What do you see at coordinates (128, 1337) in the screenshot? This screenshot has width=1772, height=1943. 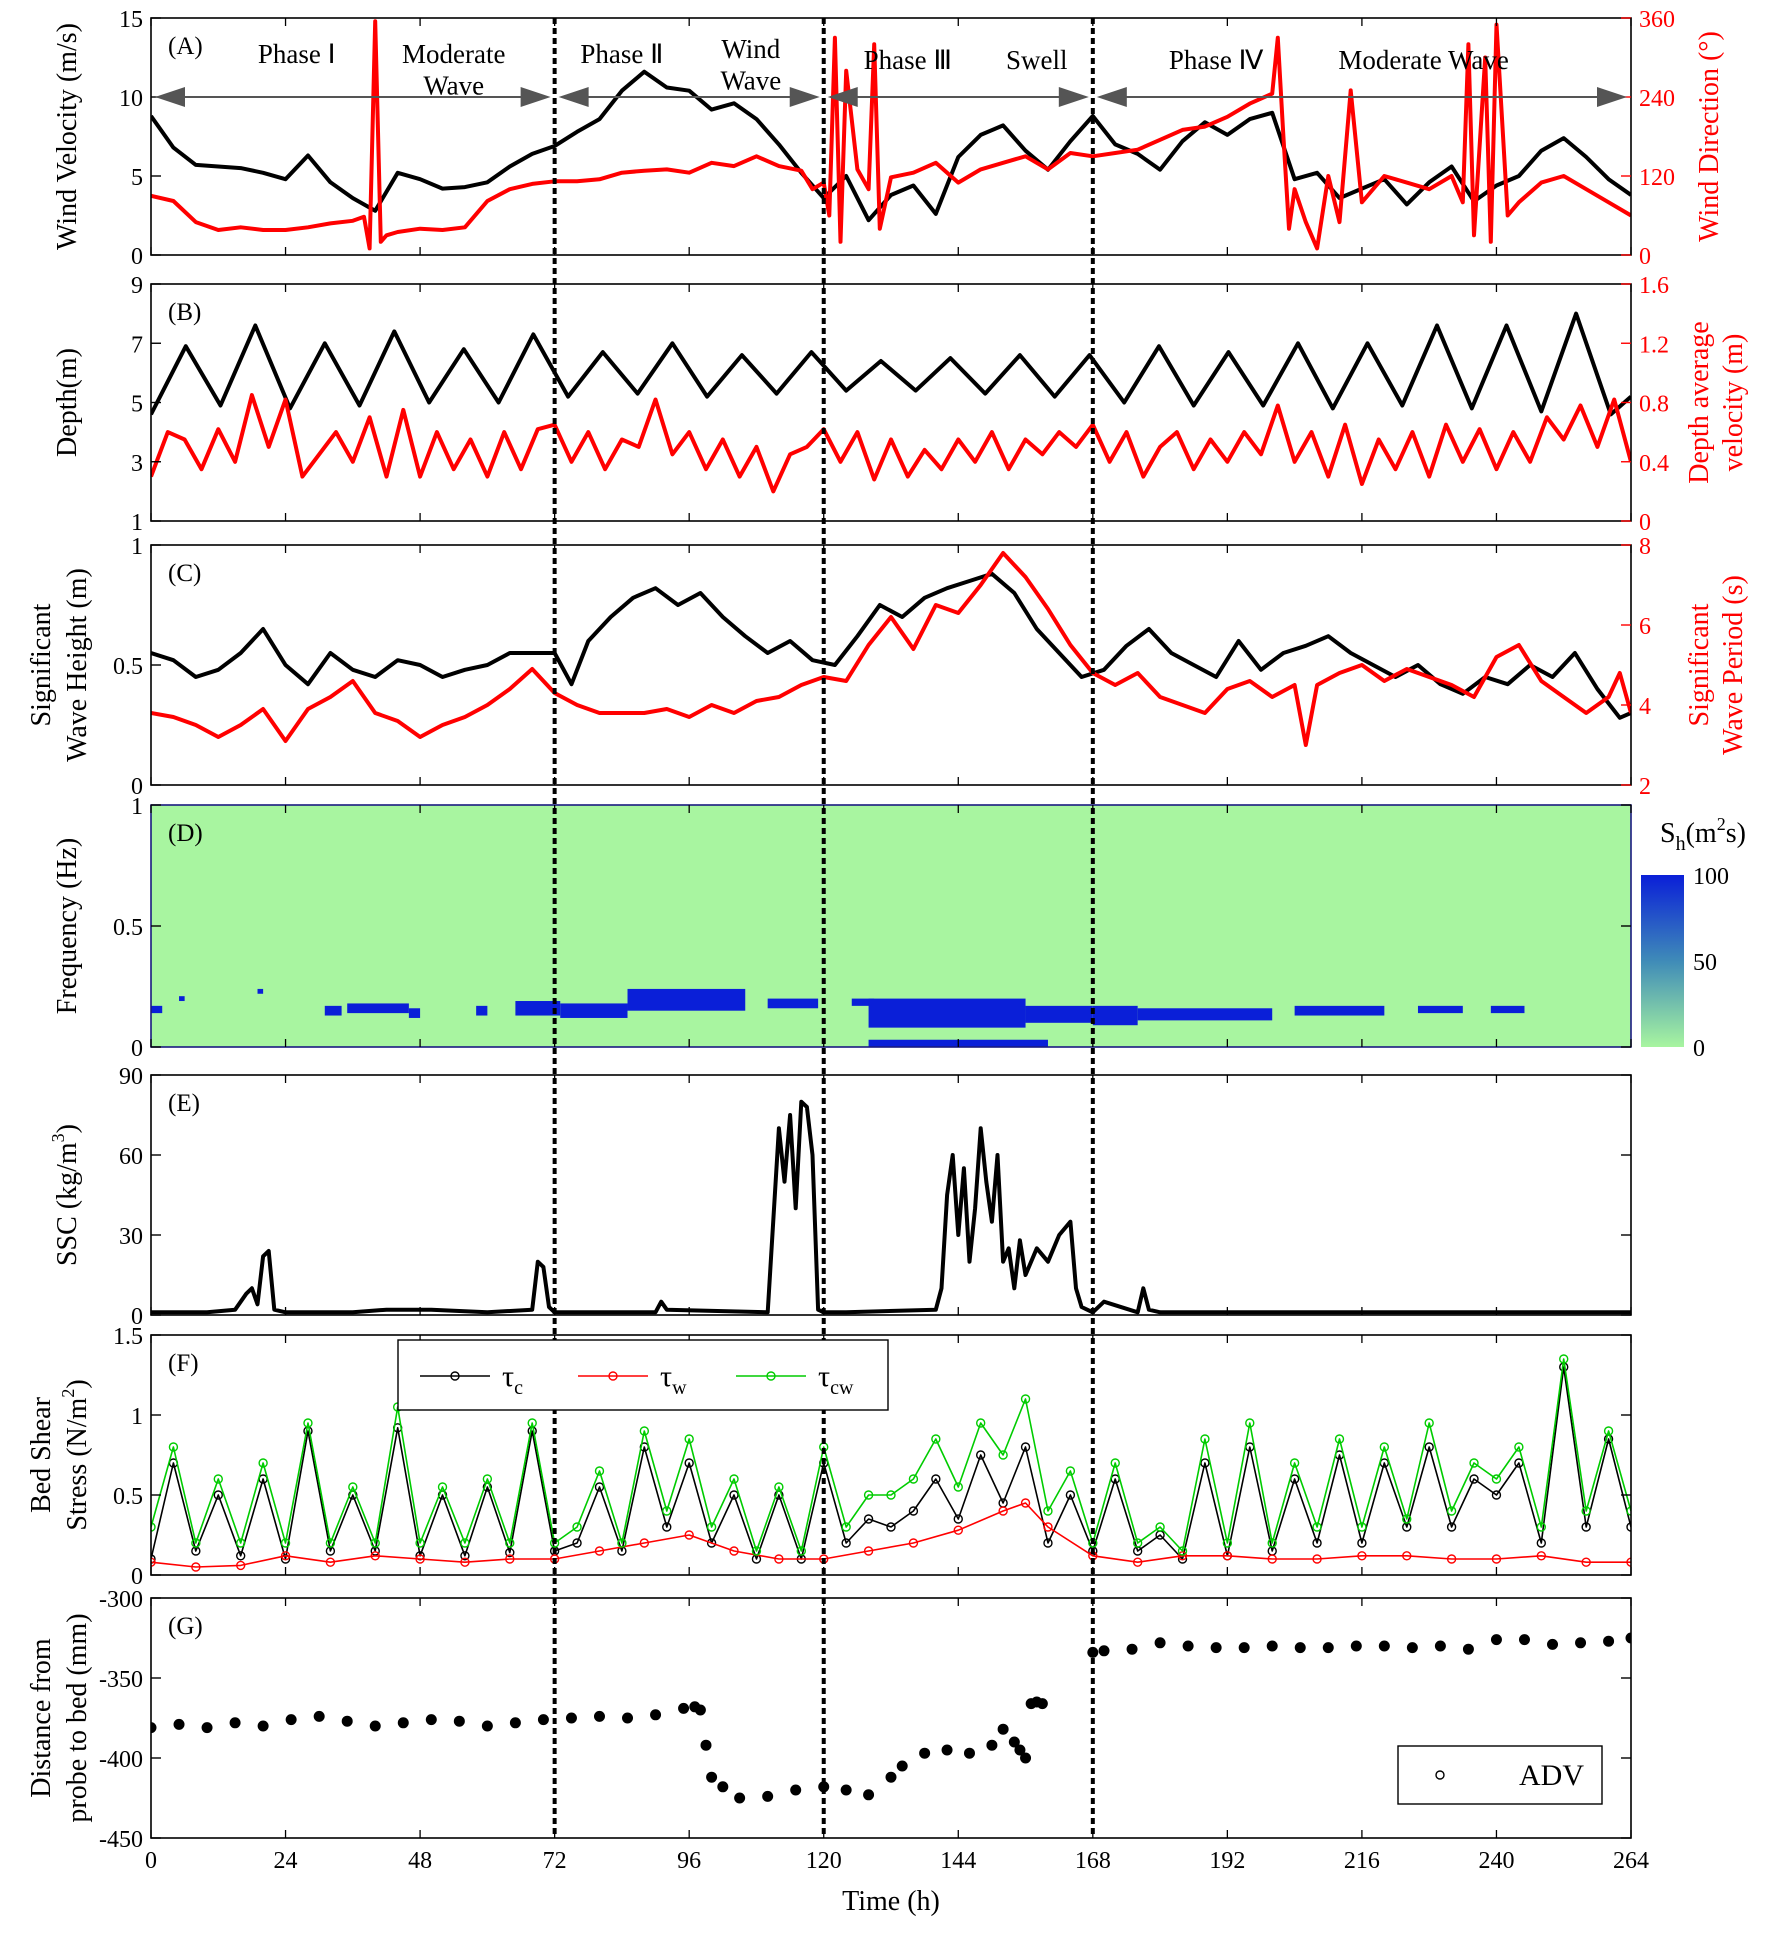 I see `y-tick-label-left: 1.5` at bounding box center [128, 1337].